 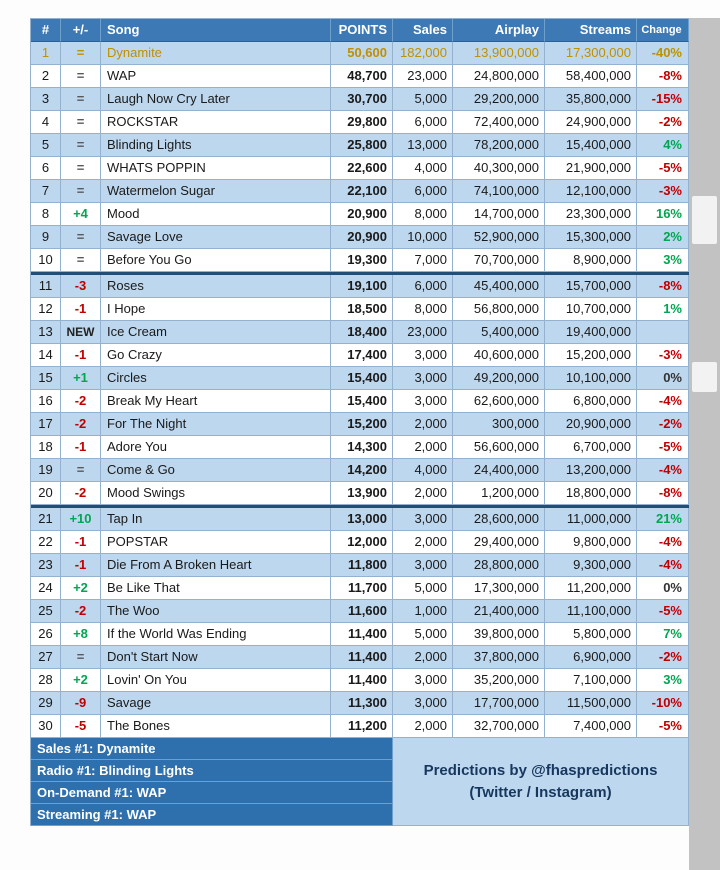 I want to click on cell-song: Lovin' On You, so click(x=216, y=680).